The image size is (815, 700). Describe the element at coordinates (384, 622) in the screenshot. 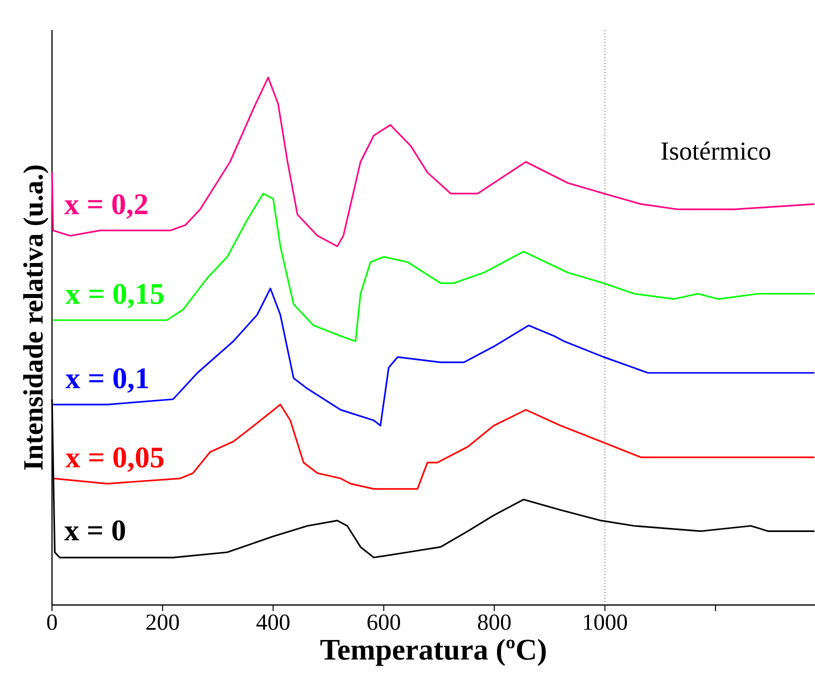

I see `x-tick-label: 600` at that location.